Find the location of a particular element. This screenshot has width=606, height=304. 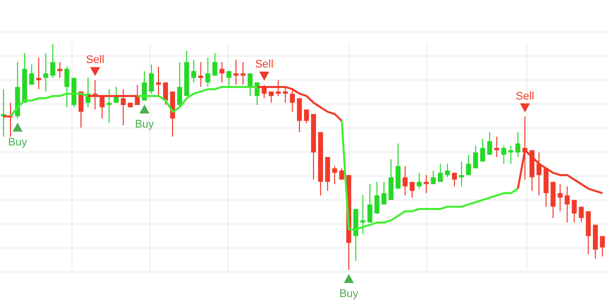

text: Buy is located at coordinates (349, 294).